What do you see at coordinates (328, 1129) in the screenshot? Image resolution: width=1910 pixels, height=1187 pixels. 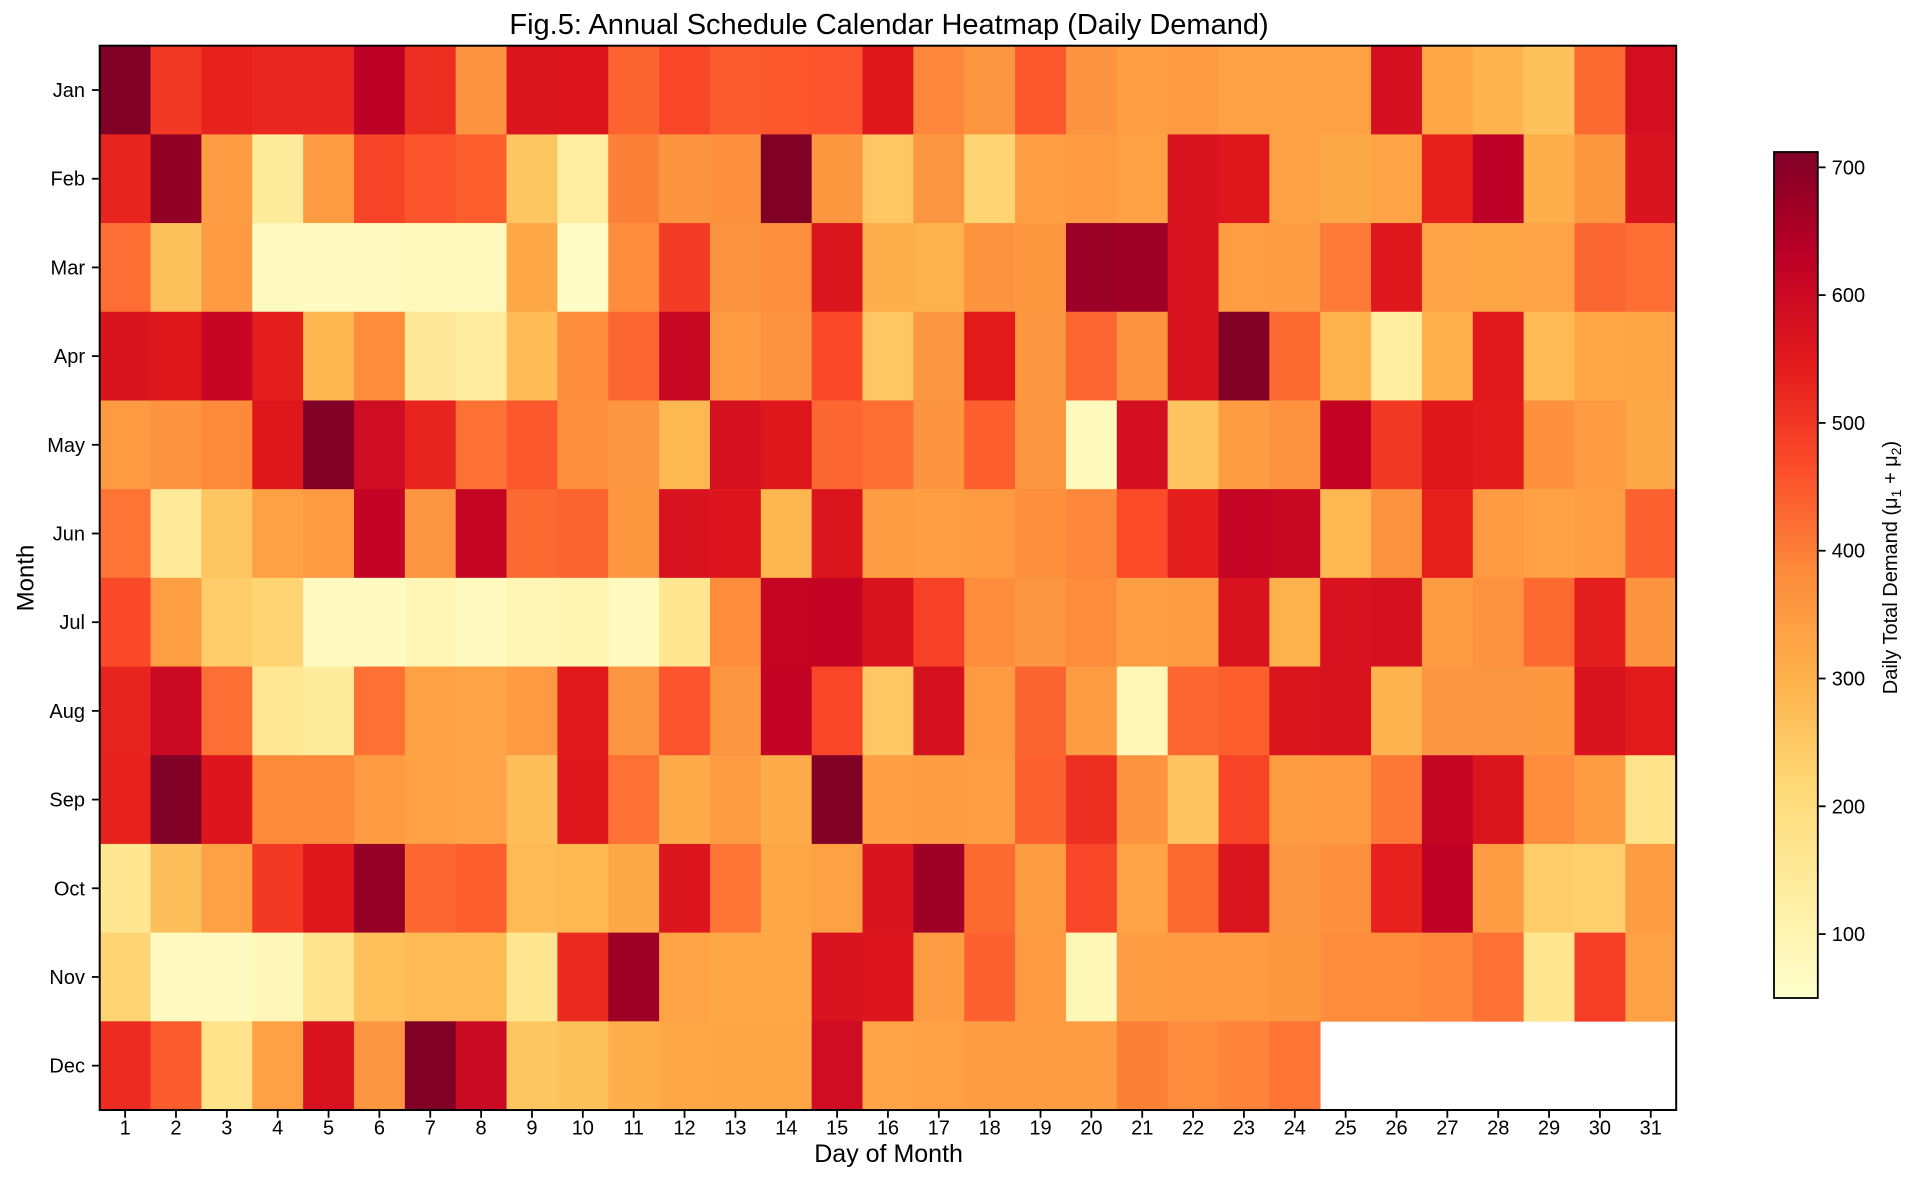 I see `svg-text: 5` at bounding box center [328, 1129].